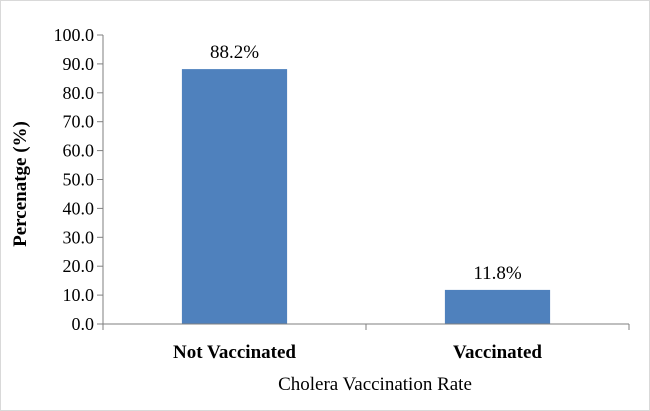 This screenshot has height=411, width=650. Describe the element at coordinates (79, 64) in the screenshot. I see `y-tick-label: 90.0` at that location.